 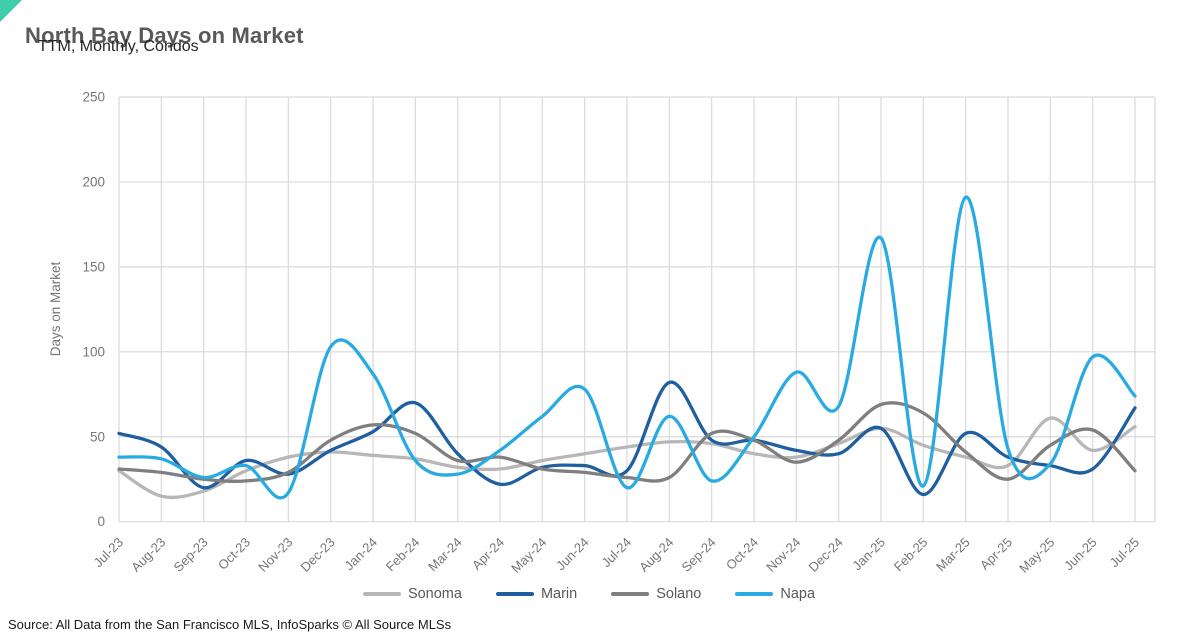 I want to click on y-tick-label: 150, so click(x=93, y=266).